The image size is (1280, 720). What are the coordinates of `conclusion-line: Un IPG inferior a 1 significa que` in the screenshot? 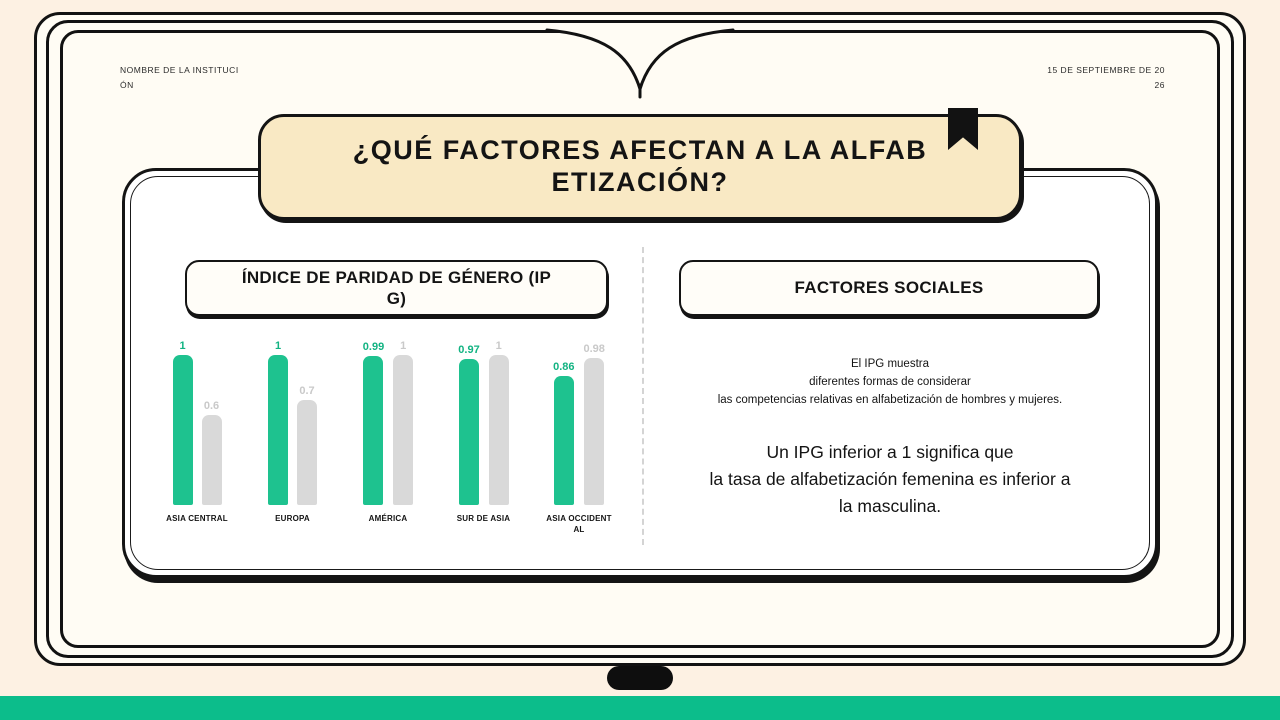 It's located at (890, 452).